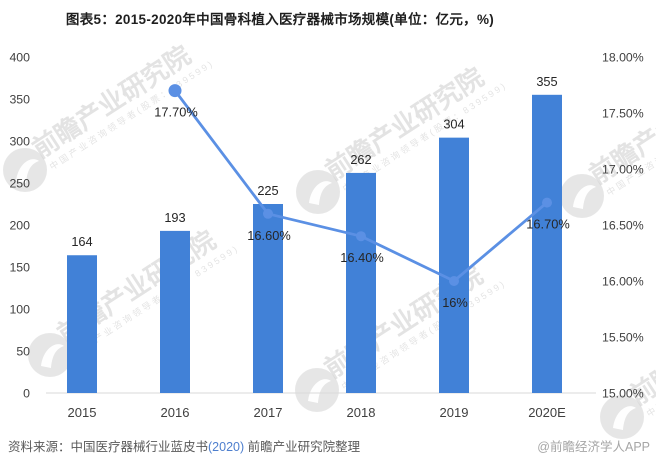  What do you see at coordinates (19, 184) in the screenshot?
I see `left-axis-tick: 250` at bounding box center [19, 184].